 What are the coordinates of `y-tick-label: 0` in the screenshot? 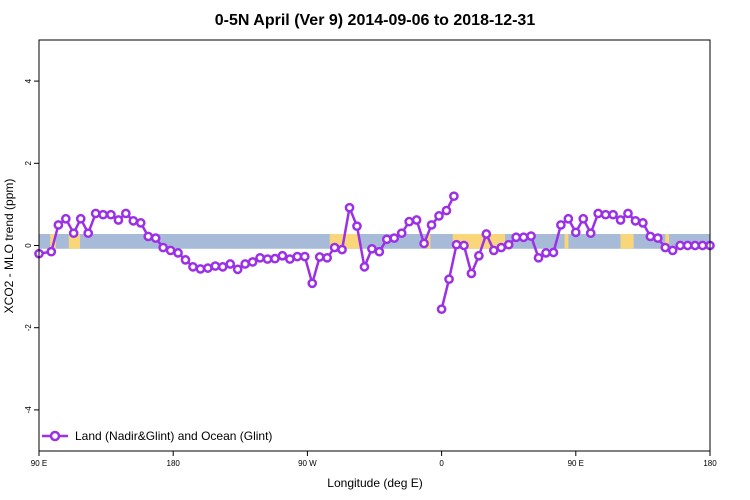 It's located at (28, 245).